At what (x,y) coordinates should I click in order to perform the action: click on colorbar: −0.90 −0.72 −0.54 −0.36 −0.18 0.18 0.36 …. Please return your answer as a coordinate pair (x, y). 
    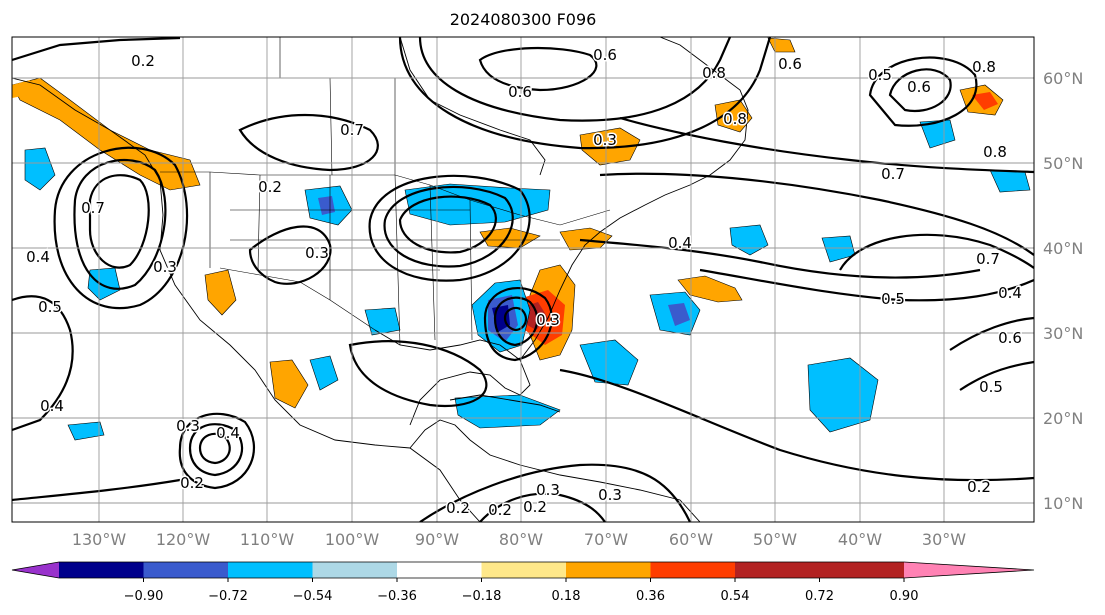
    Looking at the image, I should click on (523, 582).